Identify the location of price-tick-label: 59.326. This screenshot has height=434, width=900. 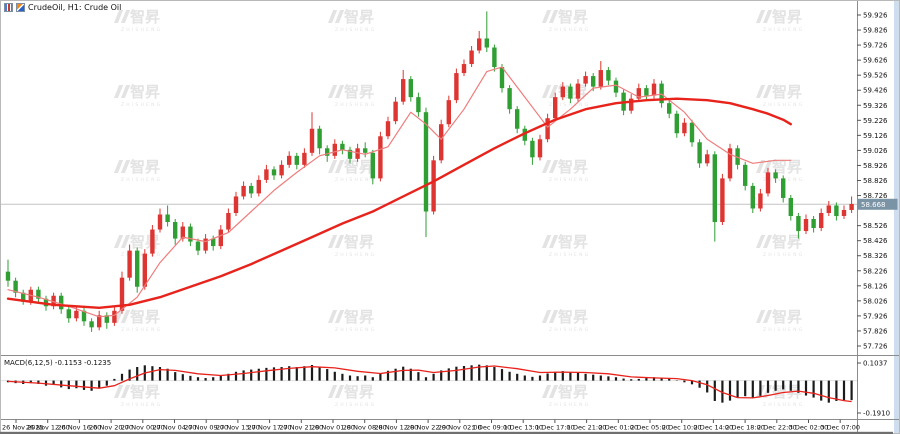
(875, 106).